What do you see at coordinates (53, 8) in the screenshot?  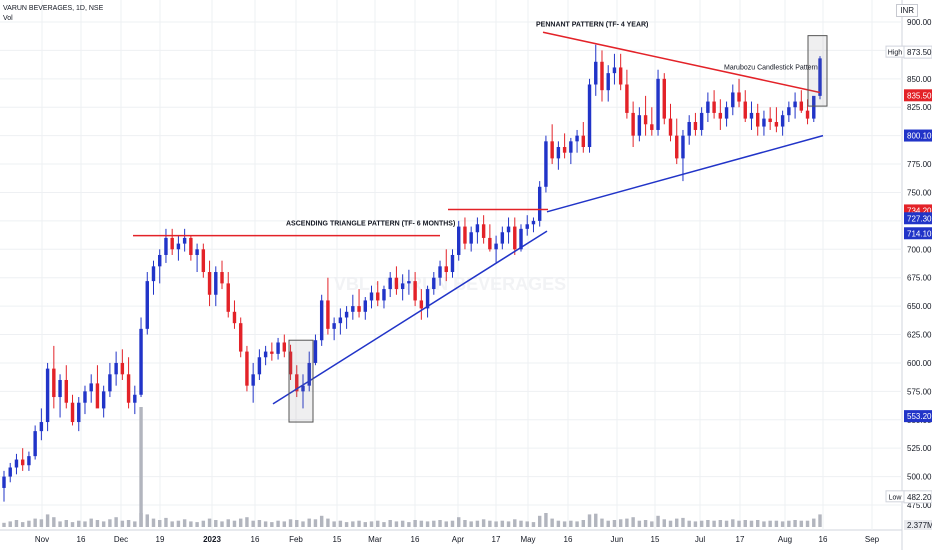 I see `symbol-line: VARUN BEVERAGES, 1D, NSE` at bounding box center [53, 8].